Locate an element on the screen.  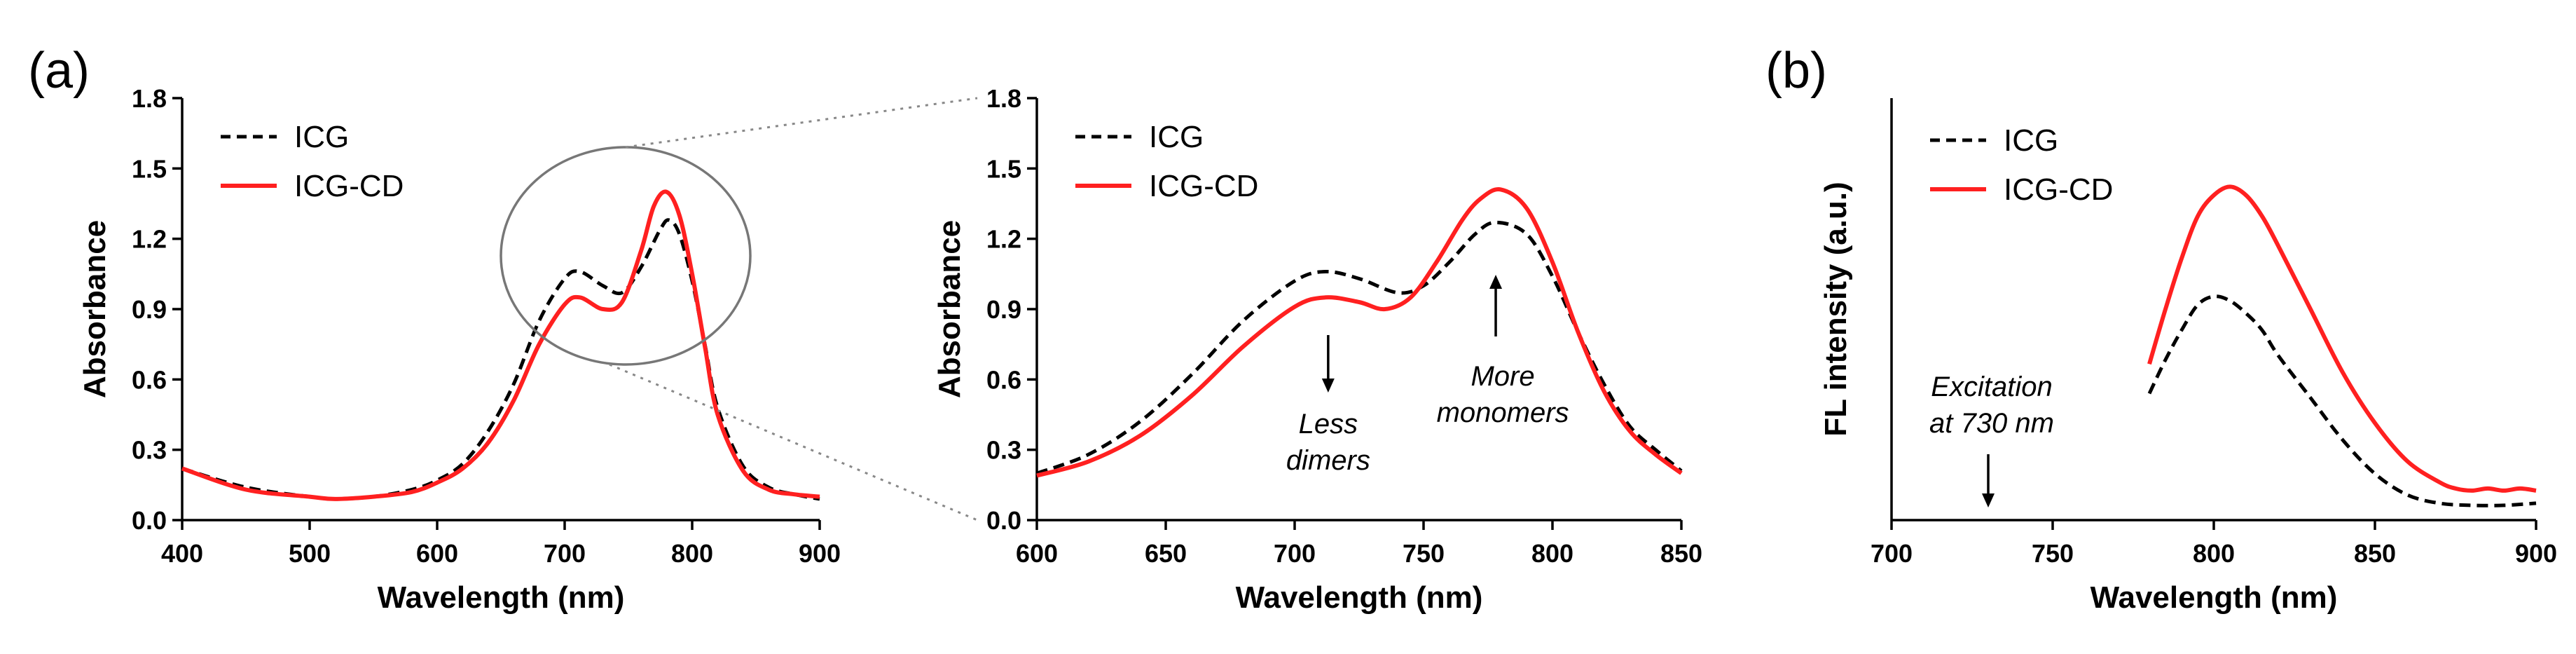
annotation-text: monomers is located at coordinates (1503, 412).